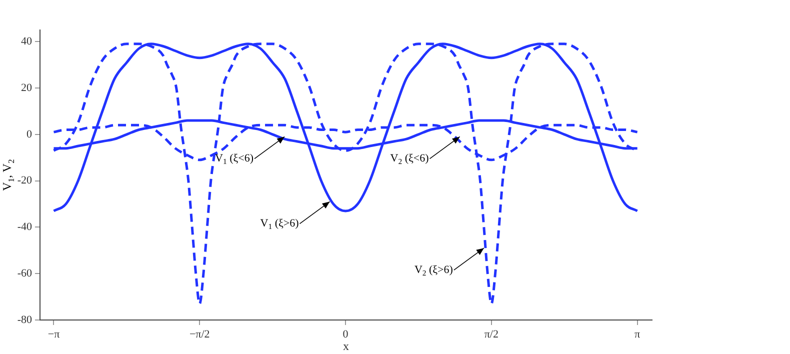 Image resolution: width=790 pixels, height=354 pixels. What do you see at coordinates (24, 273) in the screenshot?
I see `y-tick-label: -60` at bounding box center [24, 273].